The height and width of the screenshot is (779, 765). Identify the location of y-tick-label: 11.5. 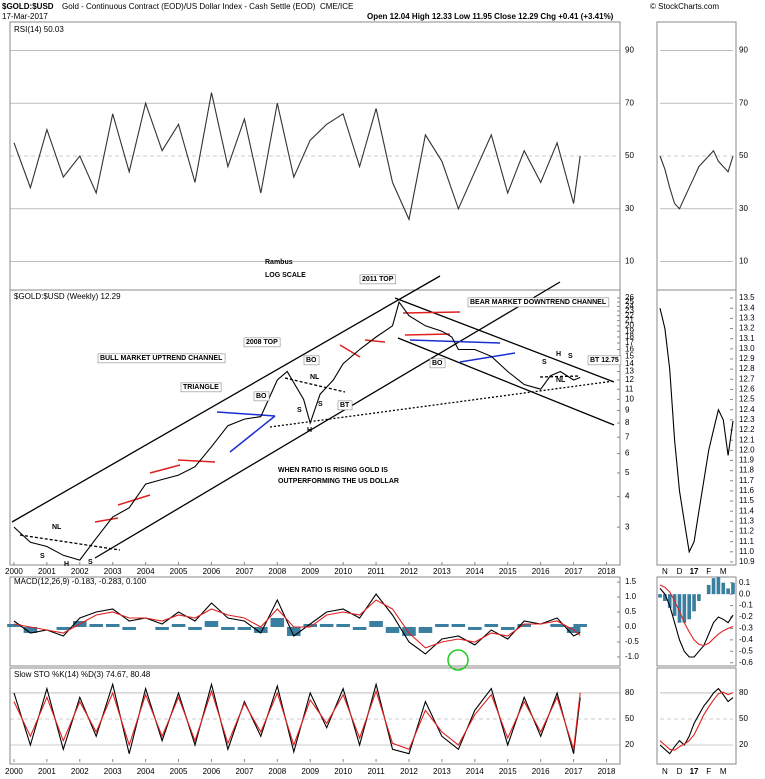
(747, 500).